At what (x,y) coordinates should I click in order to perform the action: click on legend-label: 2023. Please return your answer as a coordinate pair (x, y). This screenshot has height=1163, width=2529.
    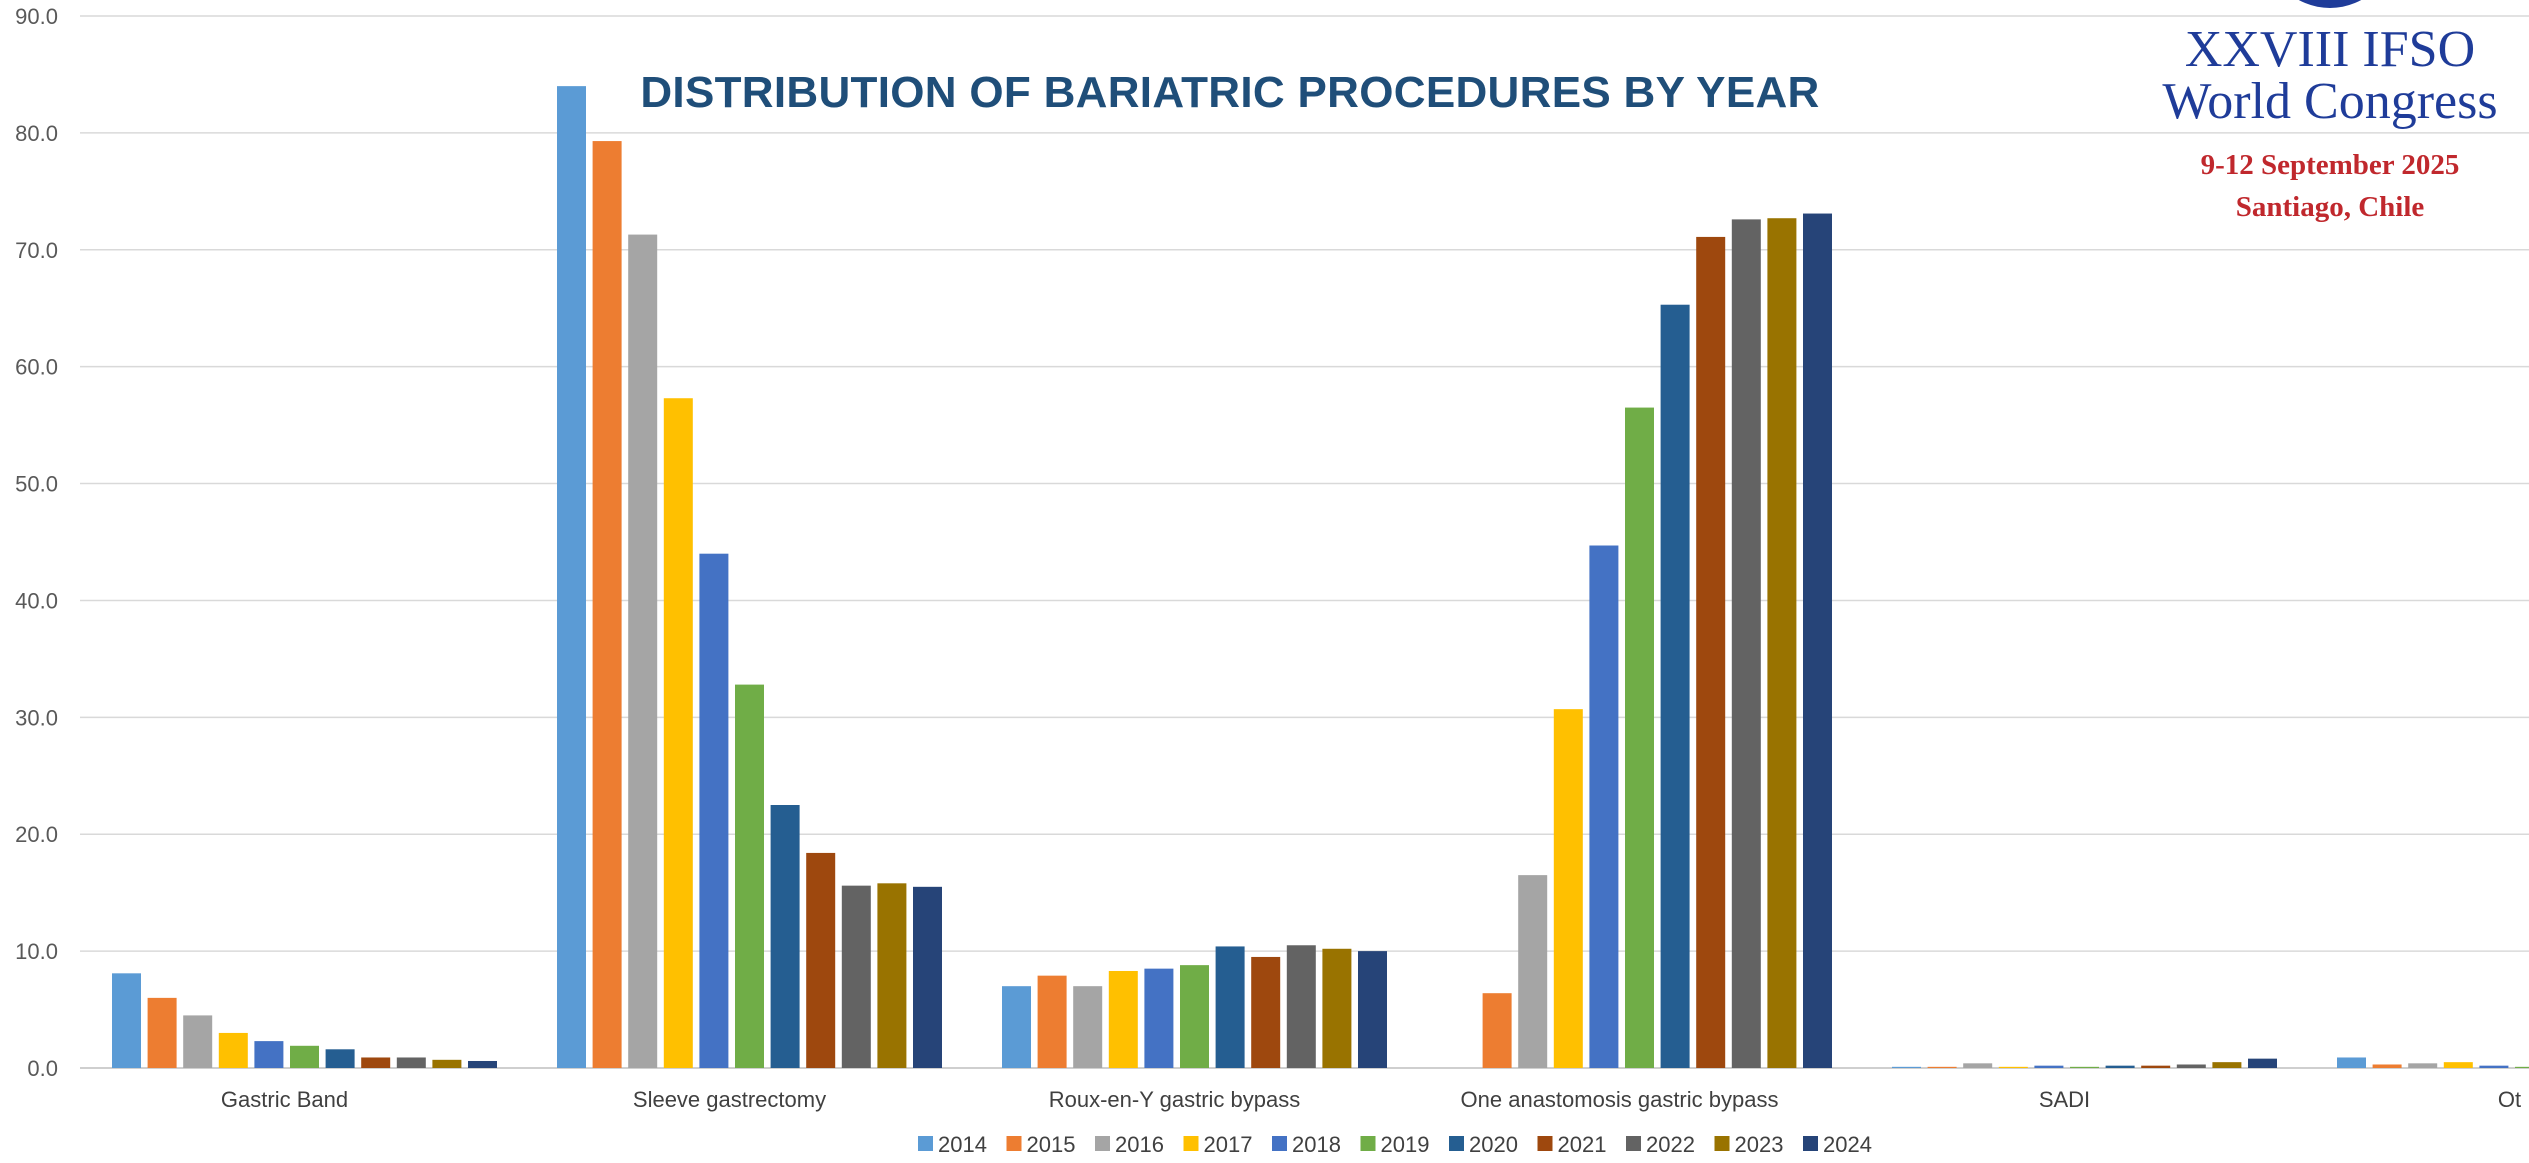
    Looking at the image, I should click on (1759, 1144).